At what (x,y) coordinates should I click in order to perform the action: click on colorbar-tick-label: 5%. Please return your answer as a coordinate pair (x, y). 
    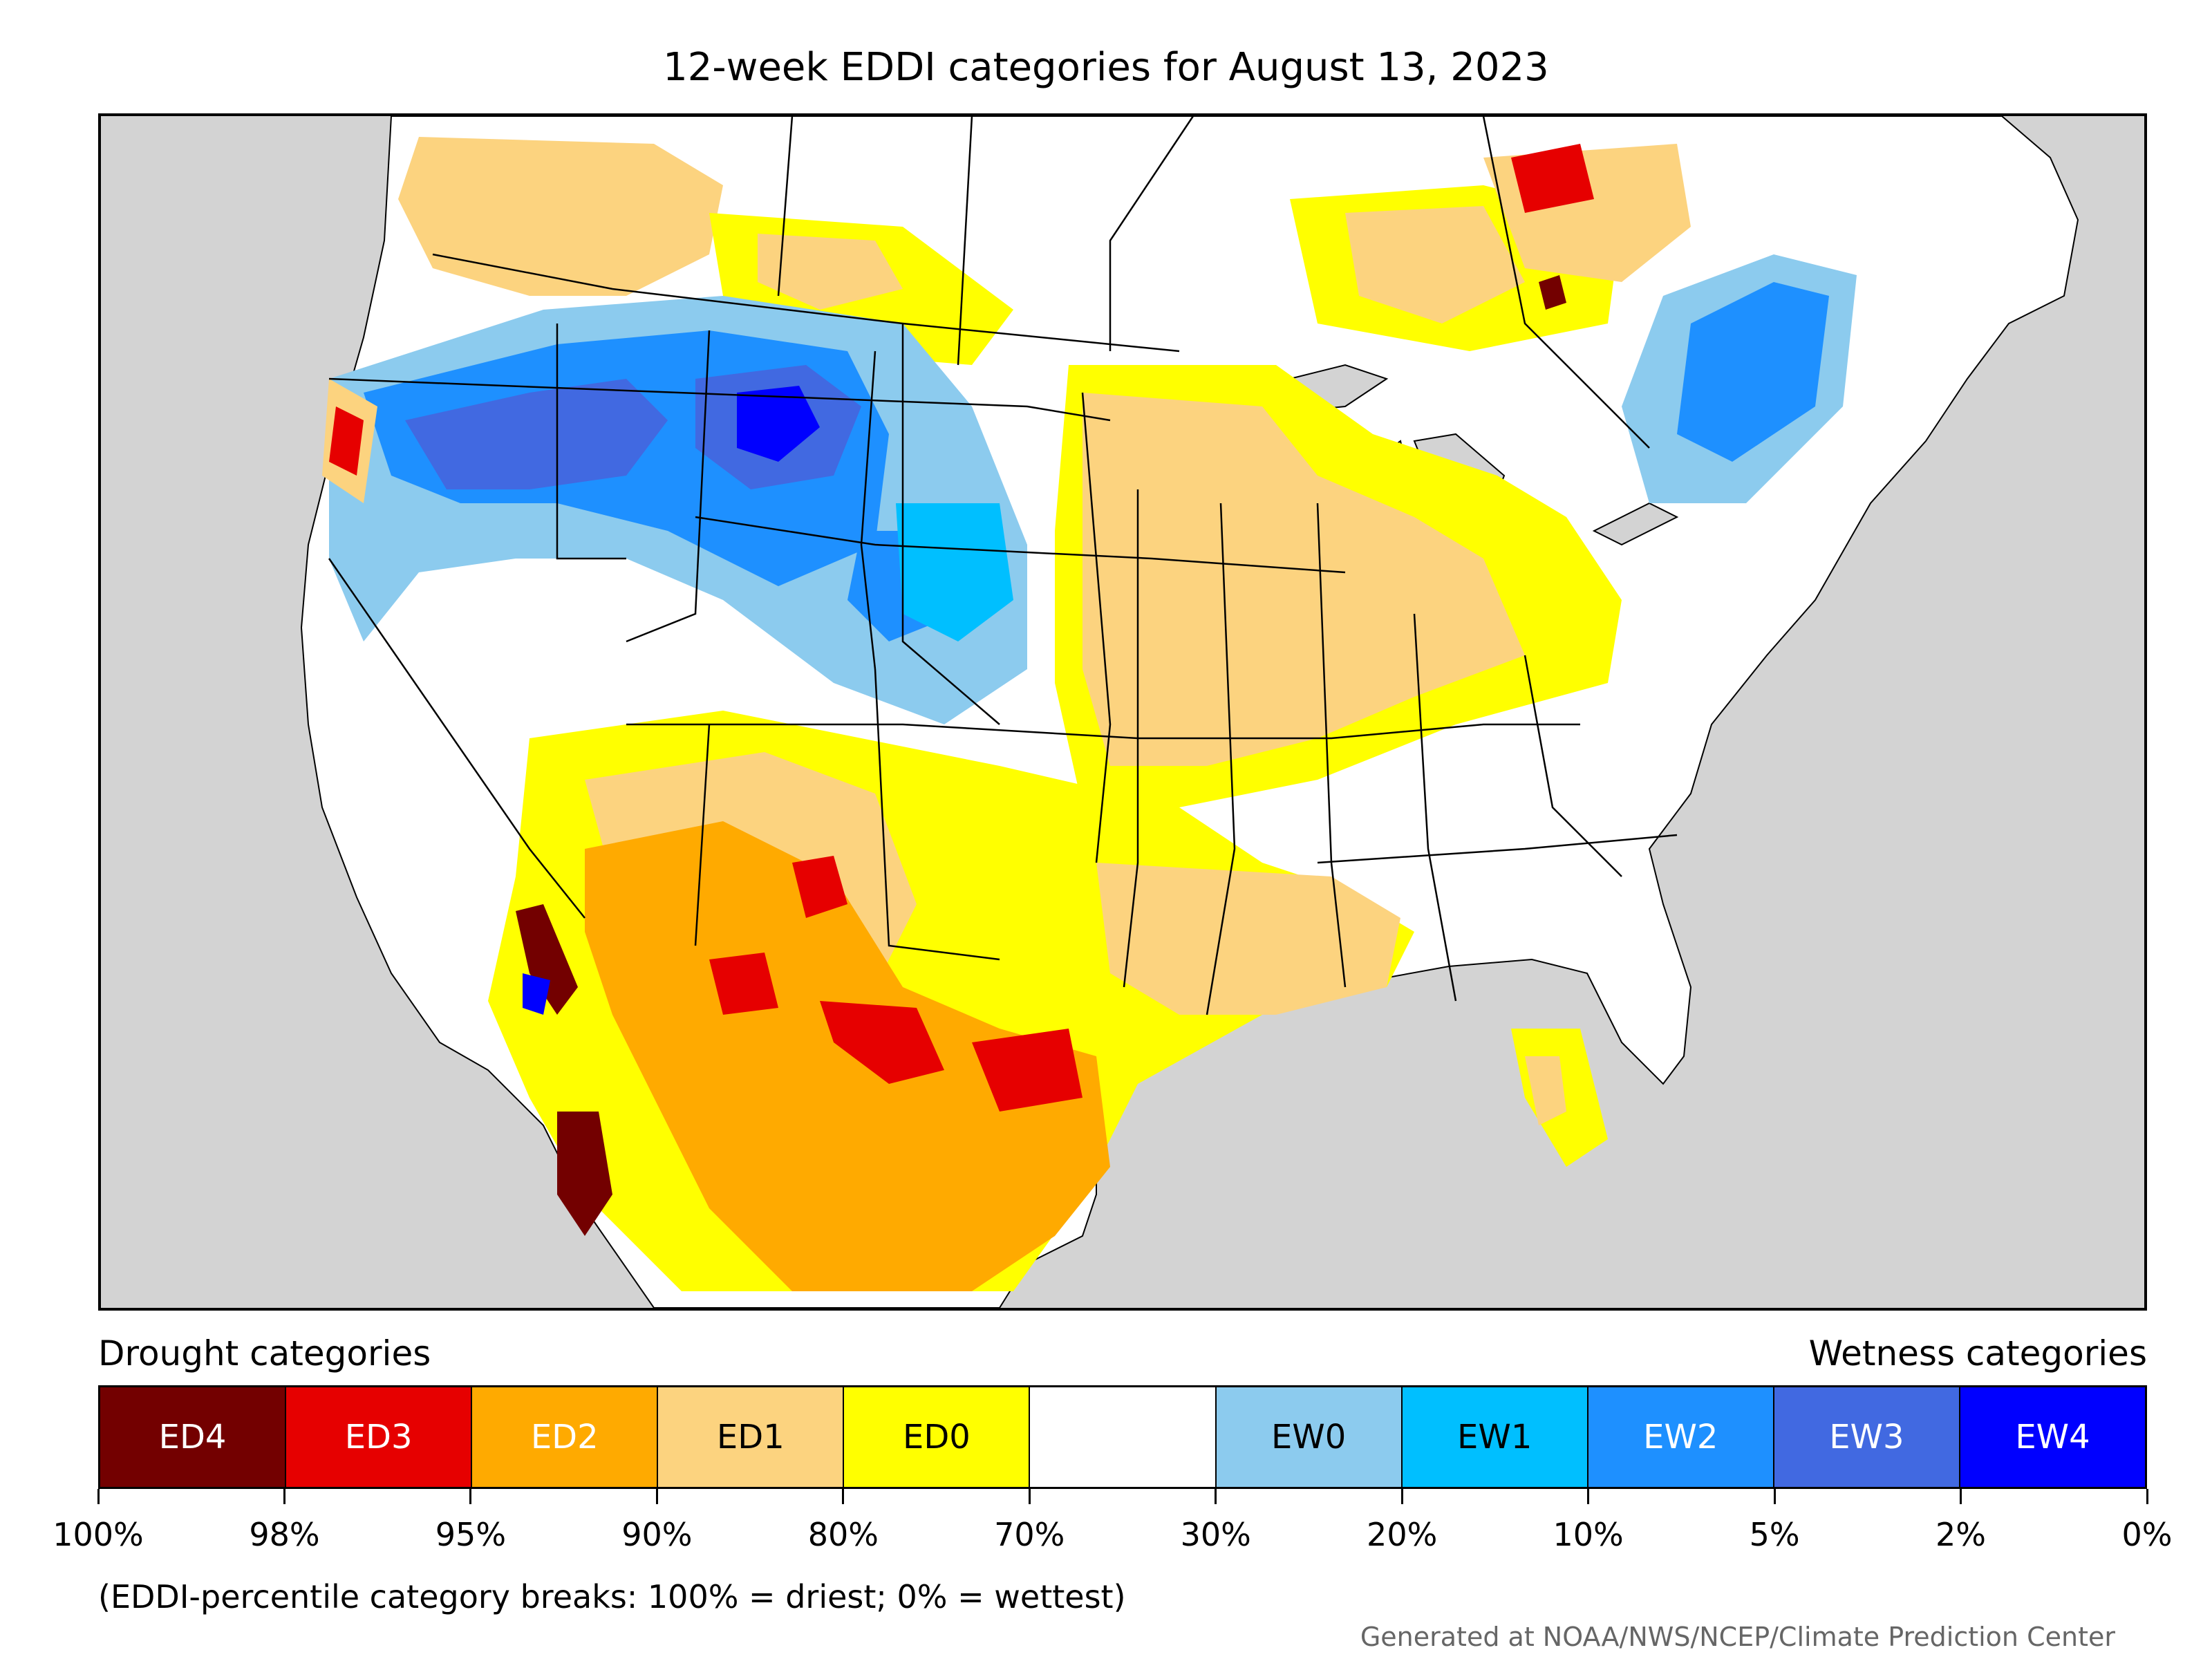
    Looking at the image, I should click on (1774, 1535).